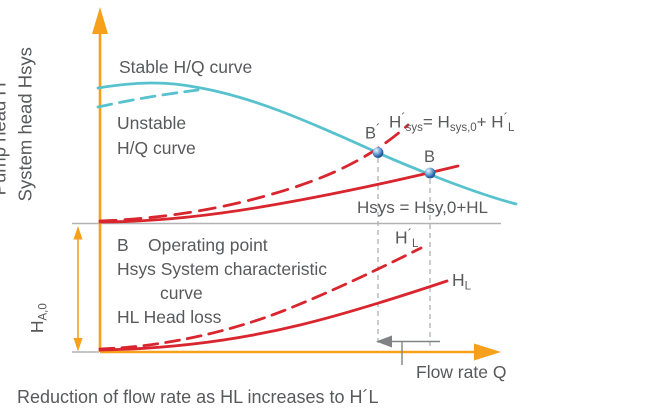  I want to click on operating-point-b-prime-marker, so click(378, 152).